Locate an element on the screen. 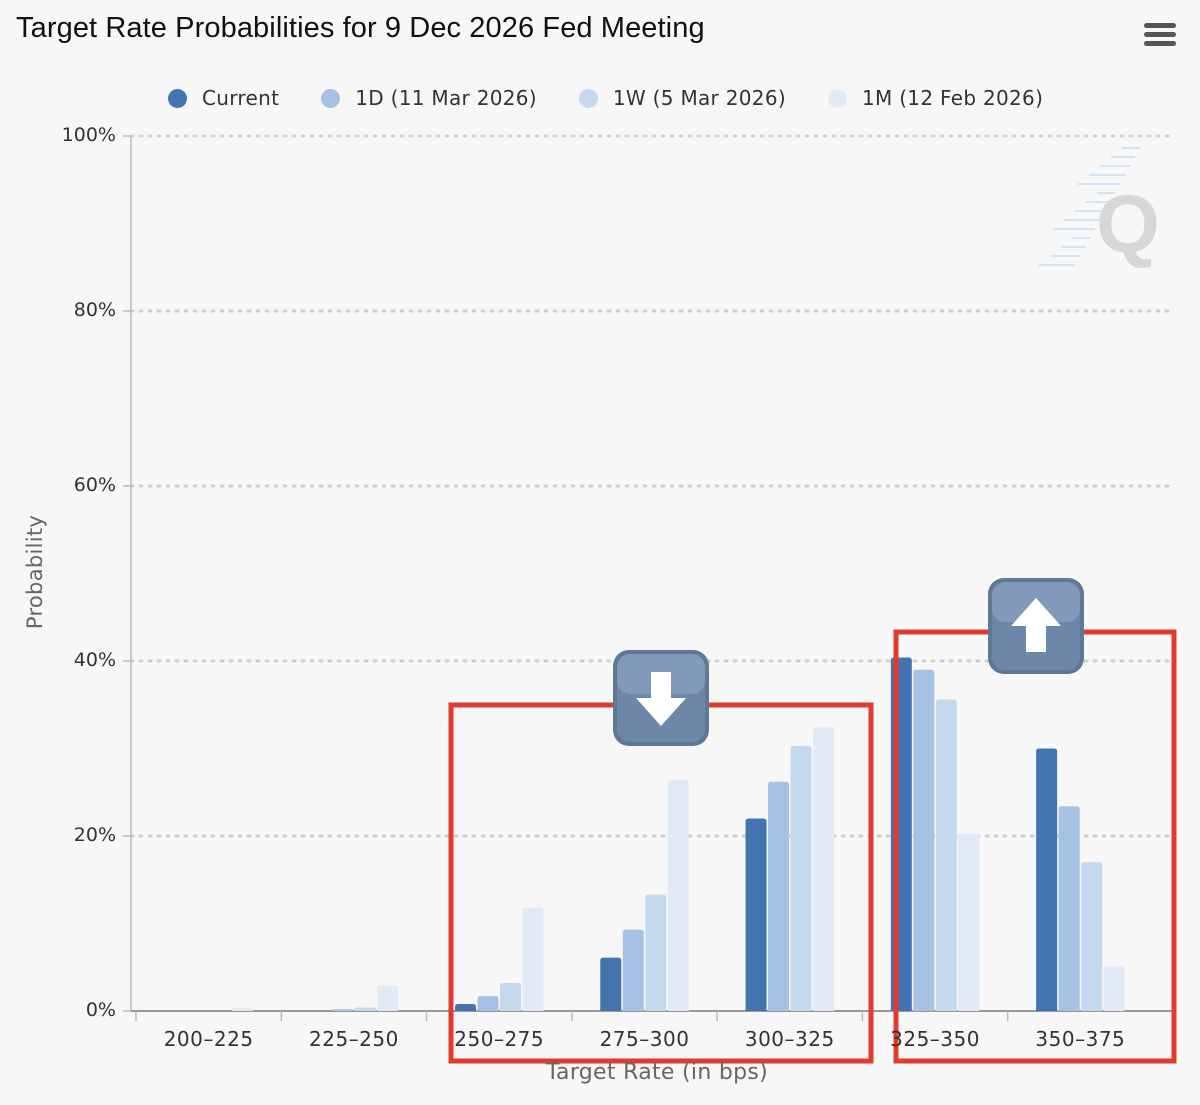 This screenshot has height=1105, width=1200. legend-label: Current is located at coordinates (241, 98).